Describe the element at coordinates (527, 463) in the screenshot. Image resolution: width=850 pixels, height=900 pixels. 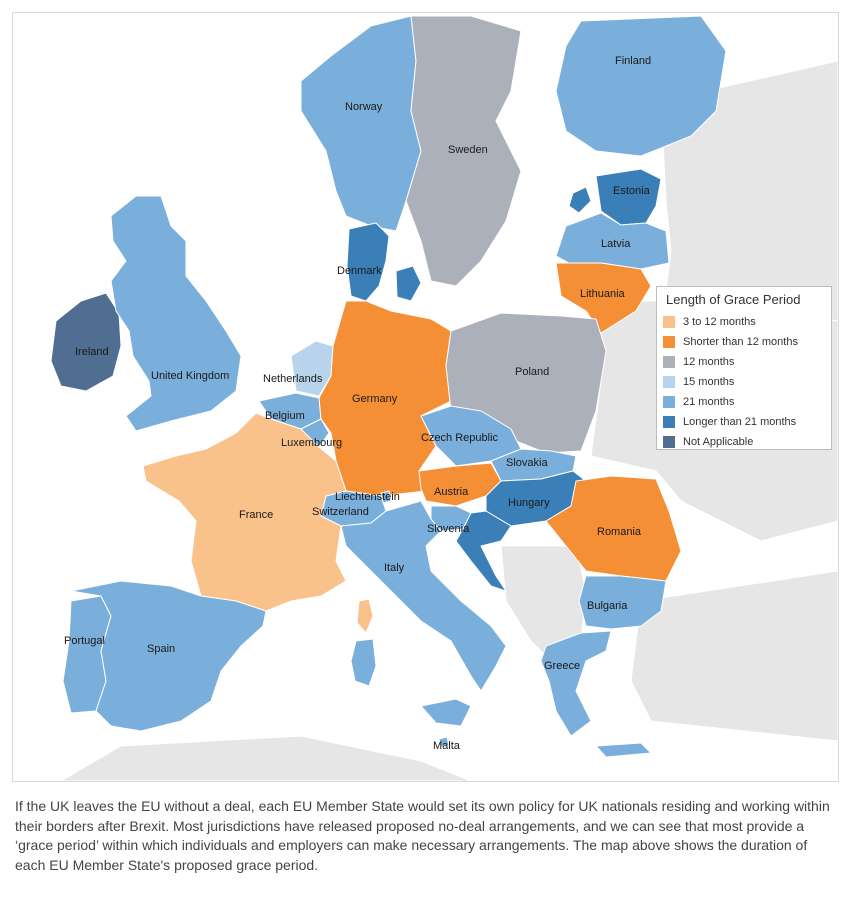
I see `label-slovakia: Slovakia` at that location.